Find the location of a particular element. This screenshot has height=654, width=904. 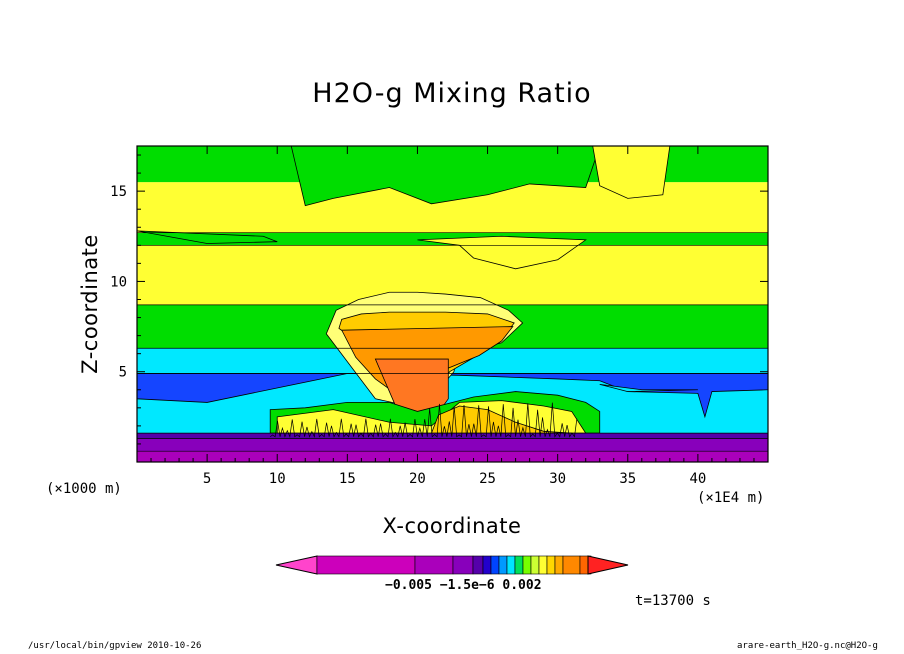

layer-magenta is located at coordinates (452, 456).